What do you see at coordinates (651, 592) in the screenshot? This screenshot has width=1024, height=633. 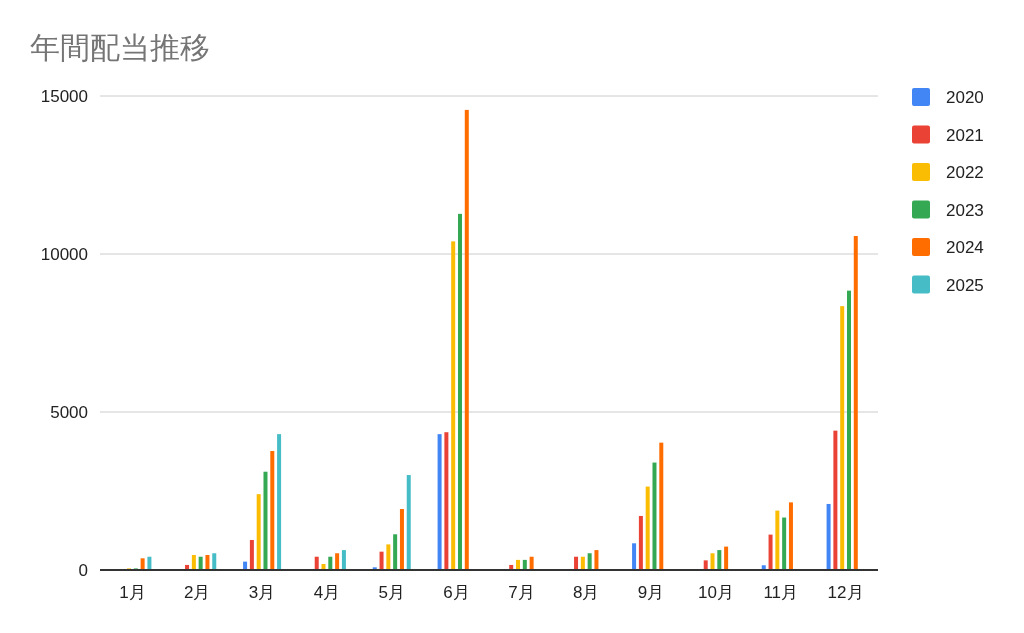 I see `x-tick-label: 9月` at bounding box center [651, 592].